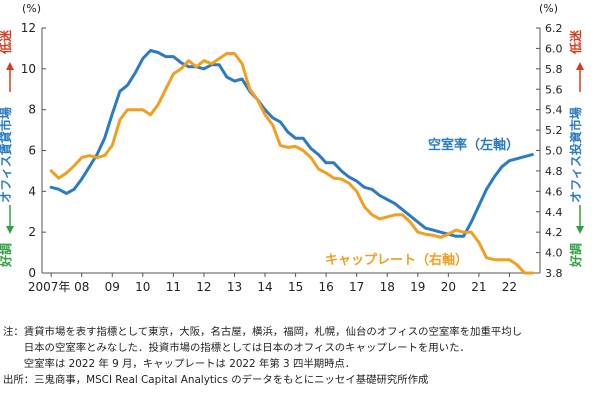 This screenshot has width=594, height=405. What do you see at coordinates (234, 287) in the screenshot?
I see `x-tick-label: 13` at bounding box center [234, 287].